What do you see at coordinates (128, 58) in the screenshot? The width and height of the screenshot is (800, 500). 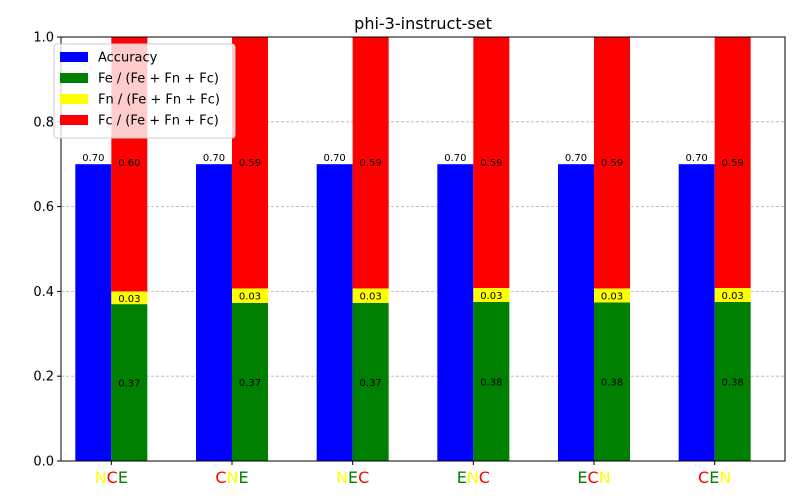 I see `legend-label: Accuracy` at bounding box center [128, 58].